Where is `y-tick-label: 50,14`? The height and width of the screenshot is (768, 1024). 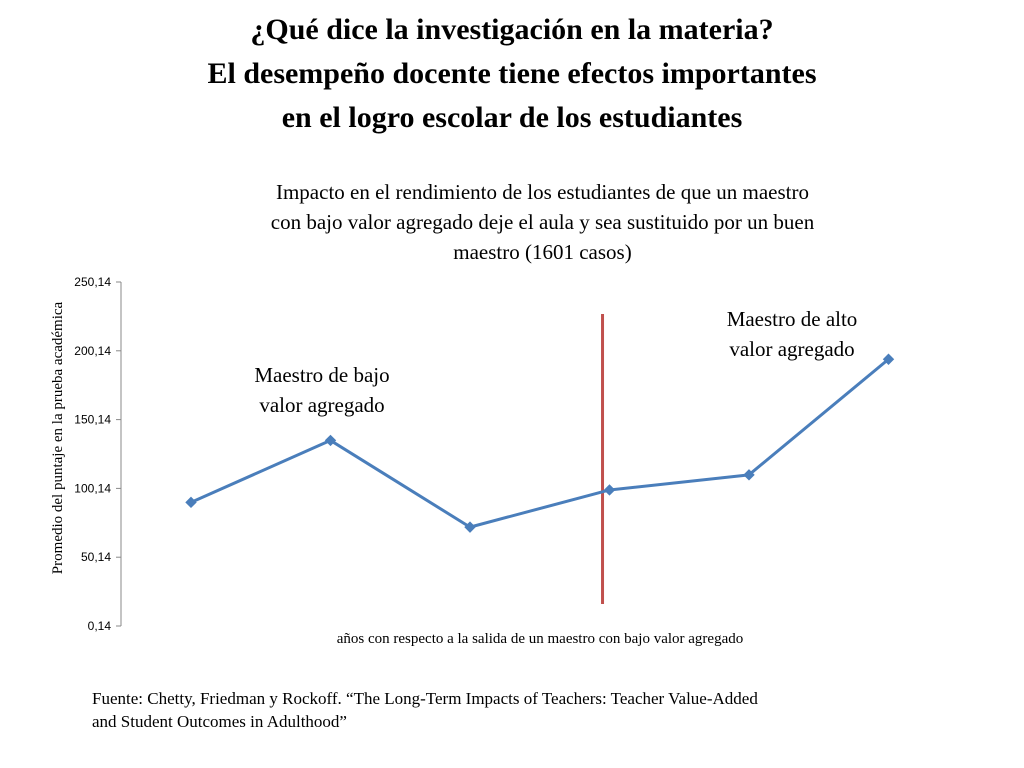
y-tick-label: 50,14 is located at coordinates (96, 557).